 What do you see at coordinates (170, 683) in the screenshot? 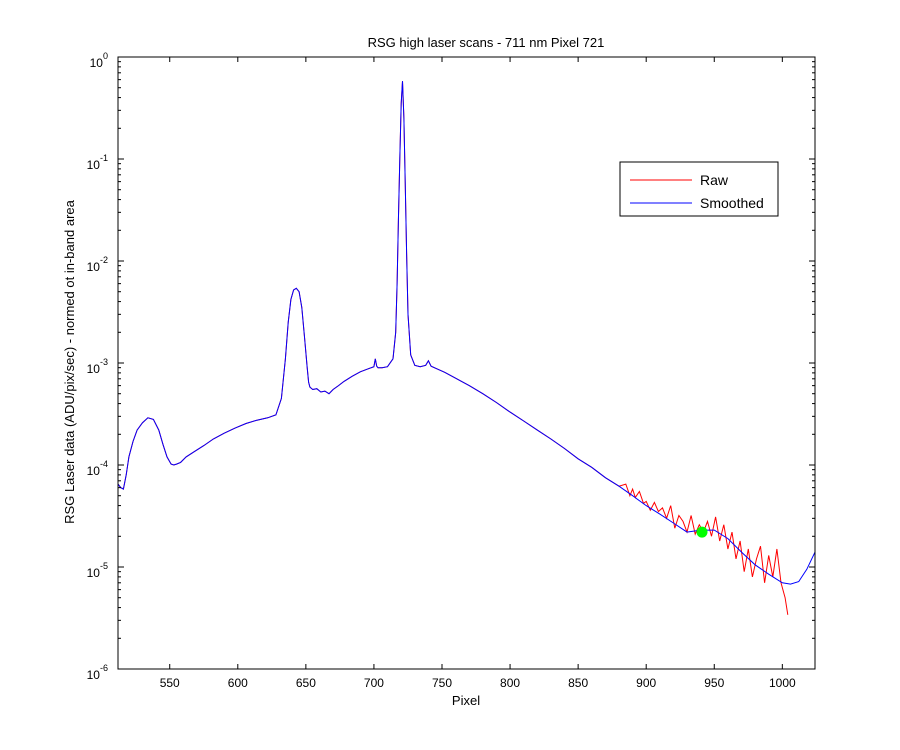
I see `x-tick-label: 550` at bounding box center [170, 683].